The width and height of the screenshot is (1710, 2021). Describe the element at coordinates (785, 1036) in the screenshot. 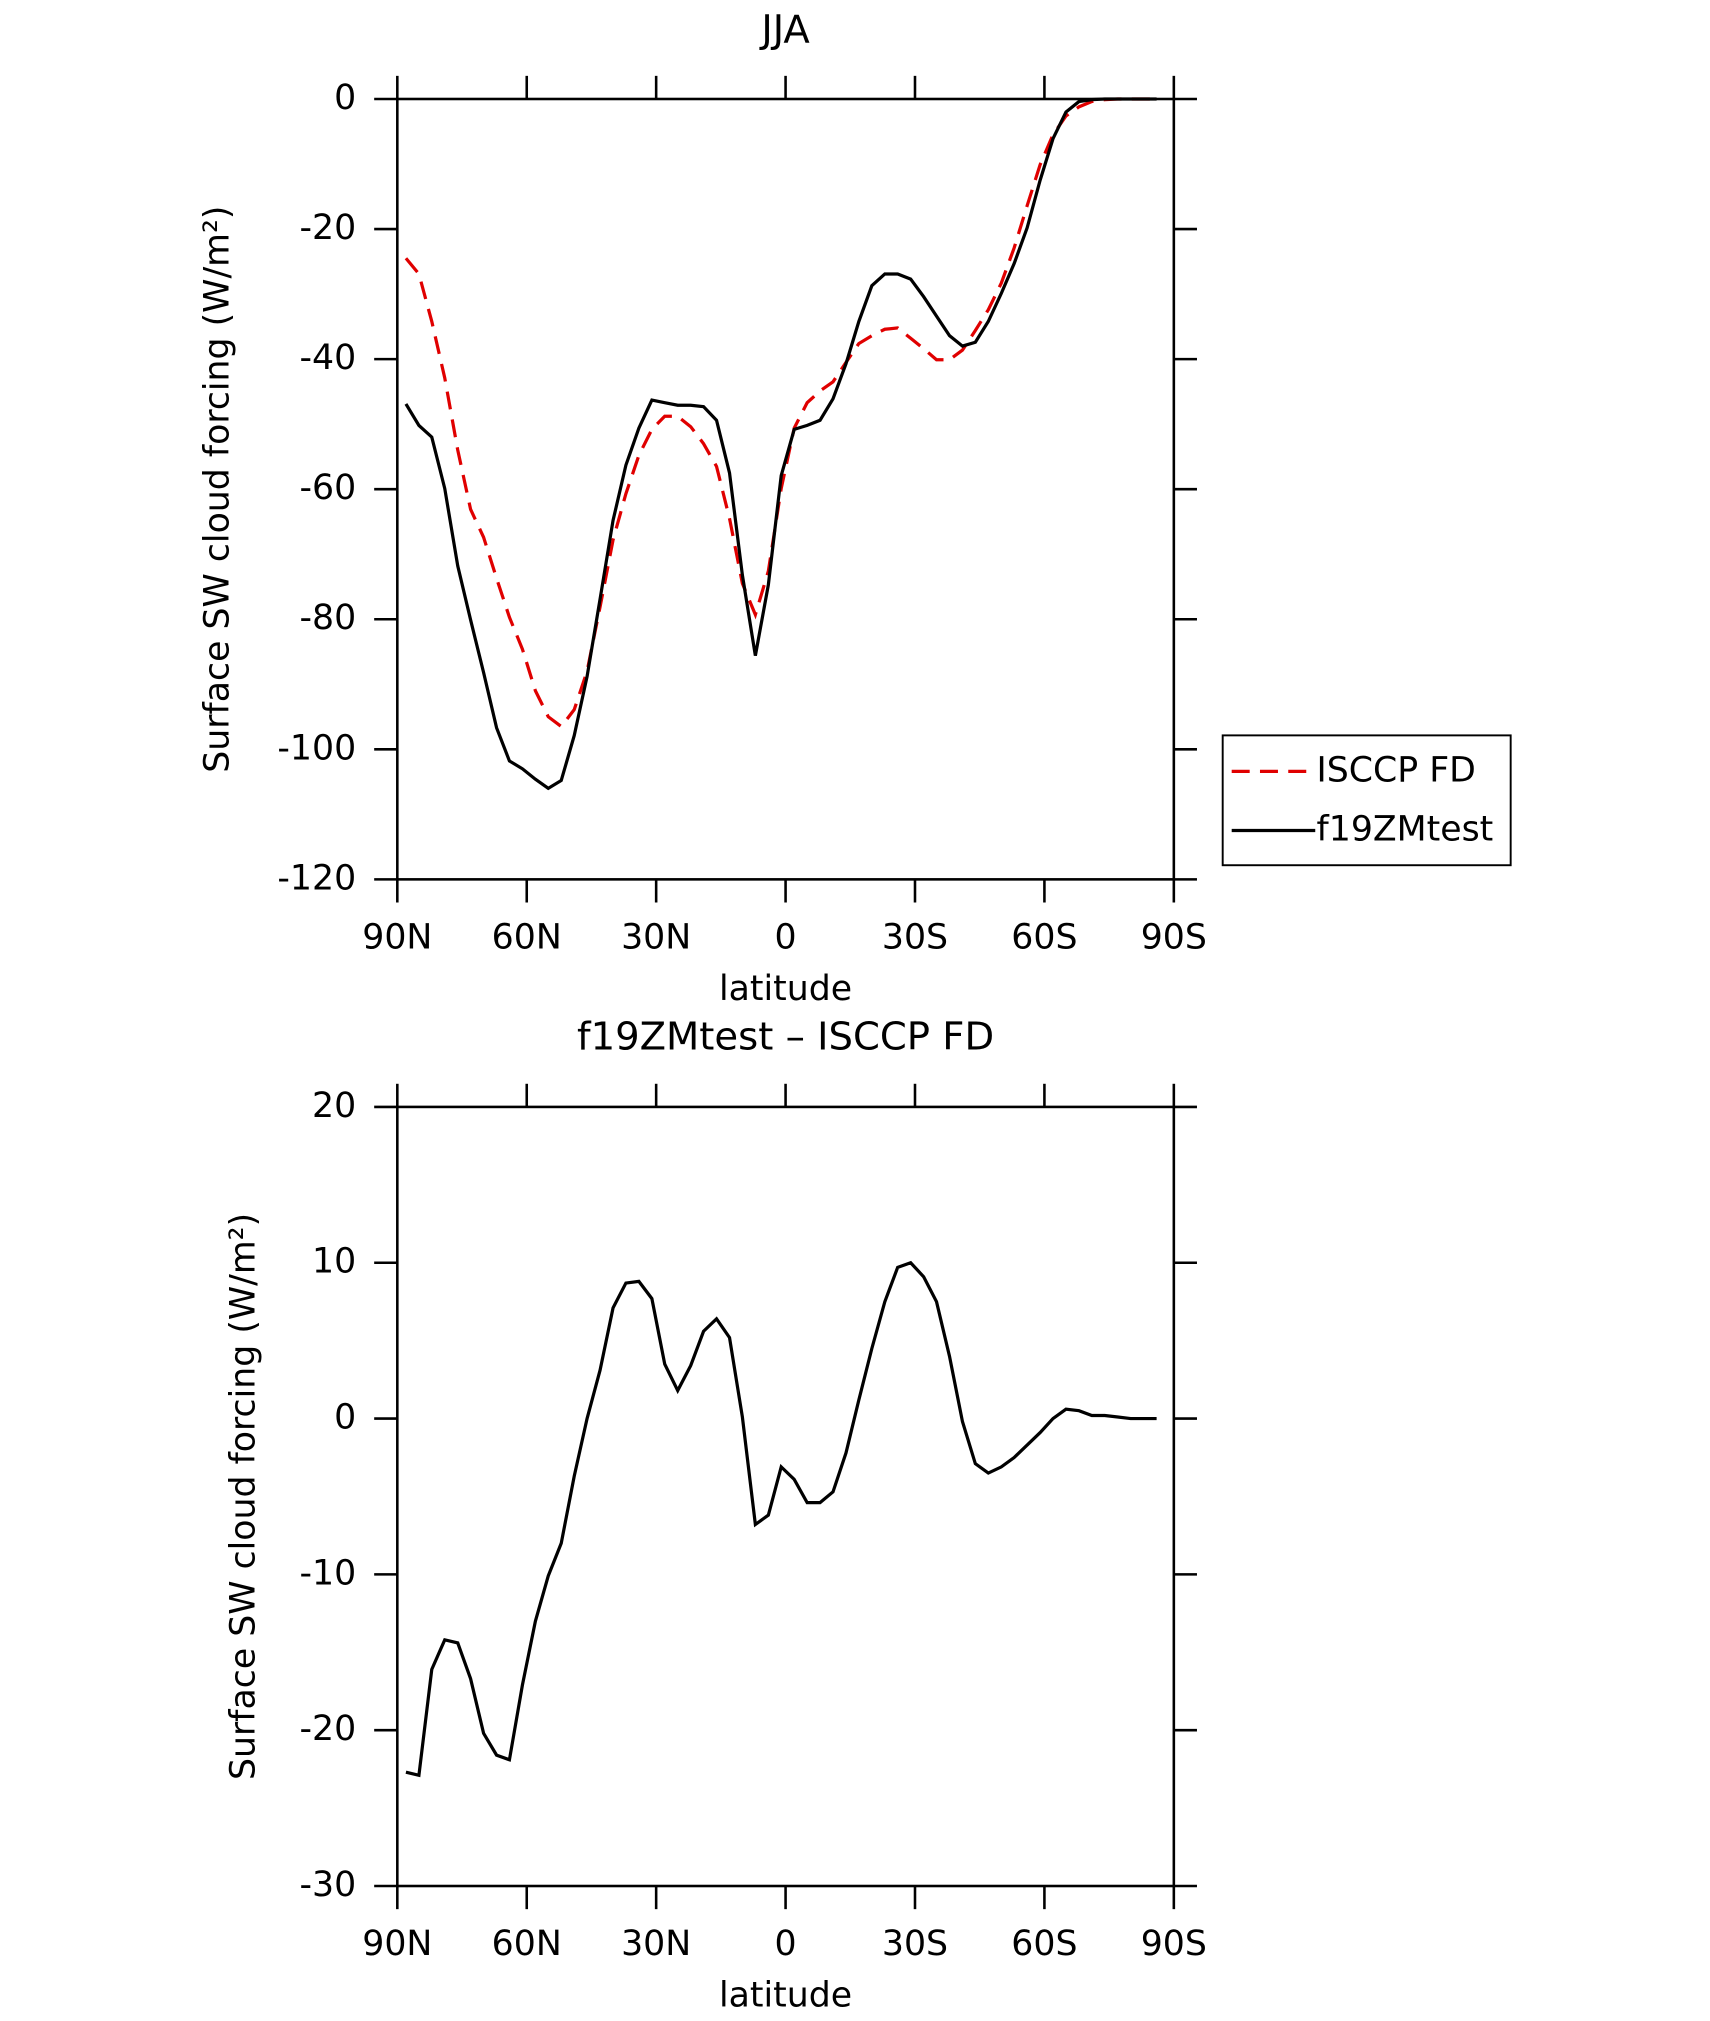

I see `chart-title: f19ZMtest – ISCCP FD` at that location.